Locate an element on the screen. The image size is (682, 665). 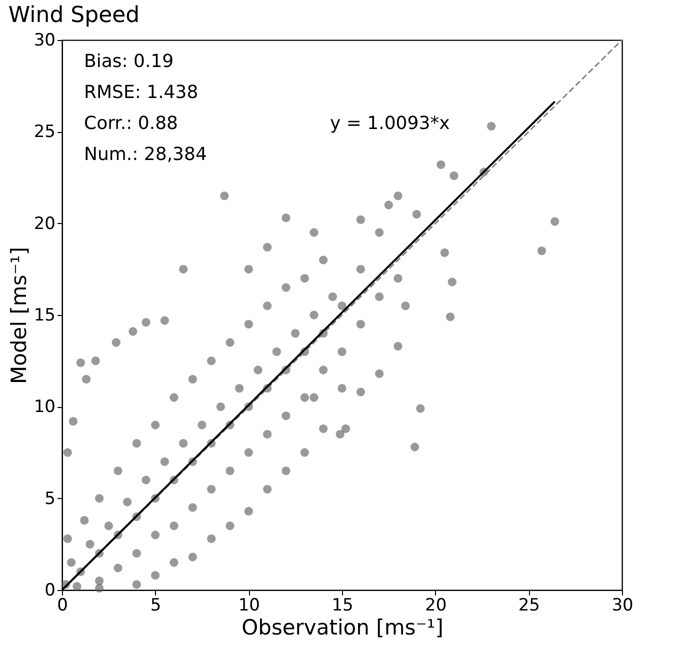
x-tick-label: 0 is located at coordinates (62, 606).